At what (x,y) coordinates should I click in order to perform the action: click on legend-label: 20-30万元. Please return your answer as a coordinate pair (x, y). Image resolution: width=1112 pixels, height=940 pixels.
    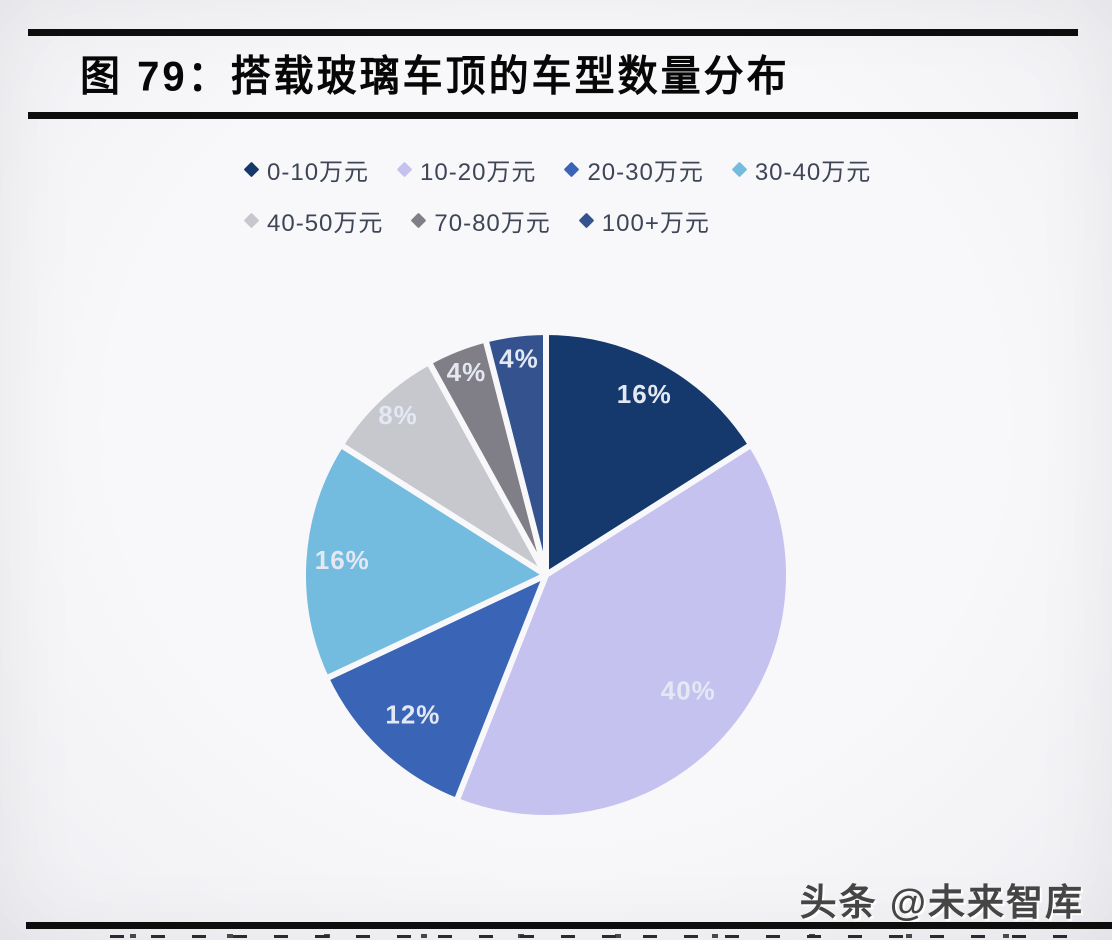
    Looking at the image, I should click on (645, 172).